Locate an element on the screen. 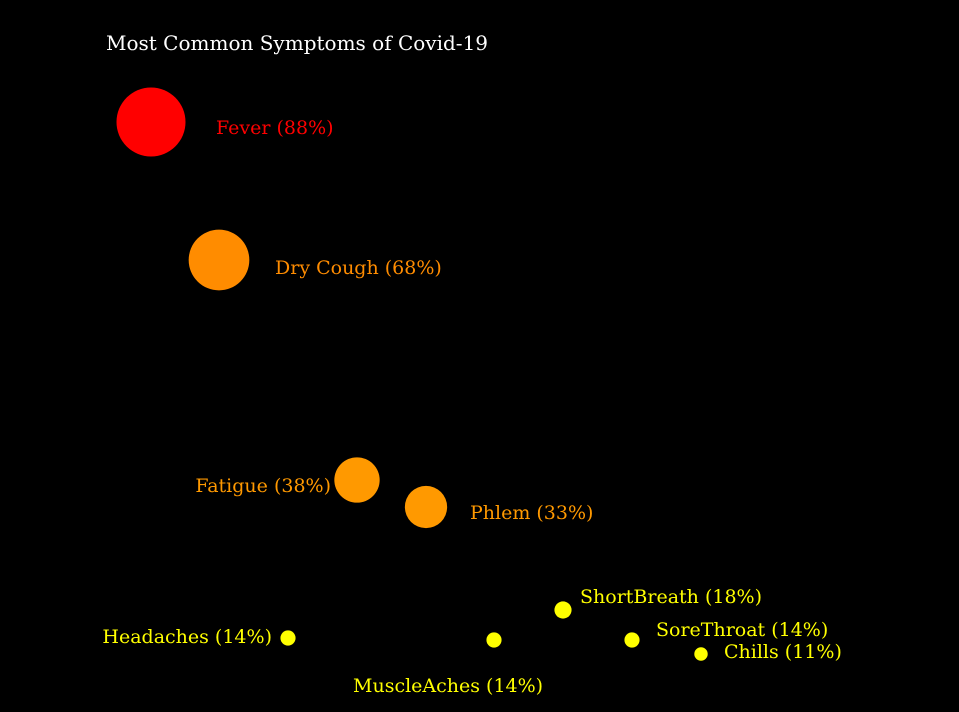  label-sorethroat: SoreThroat (14%) is located at coordinates (742, 630).